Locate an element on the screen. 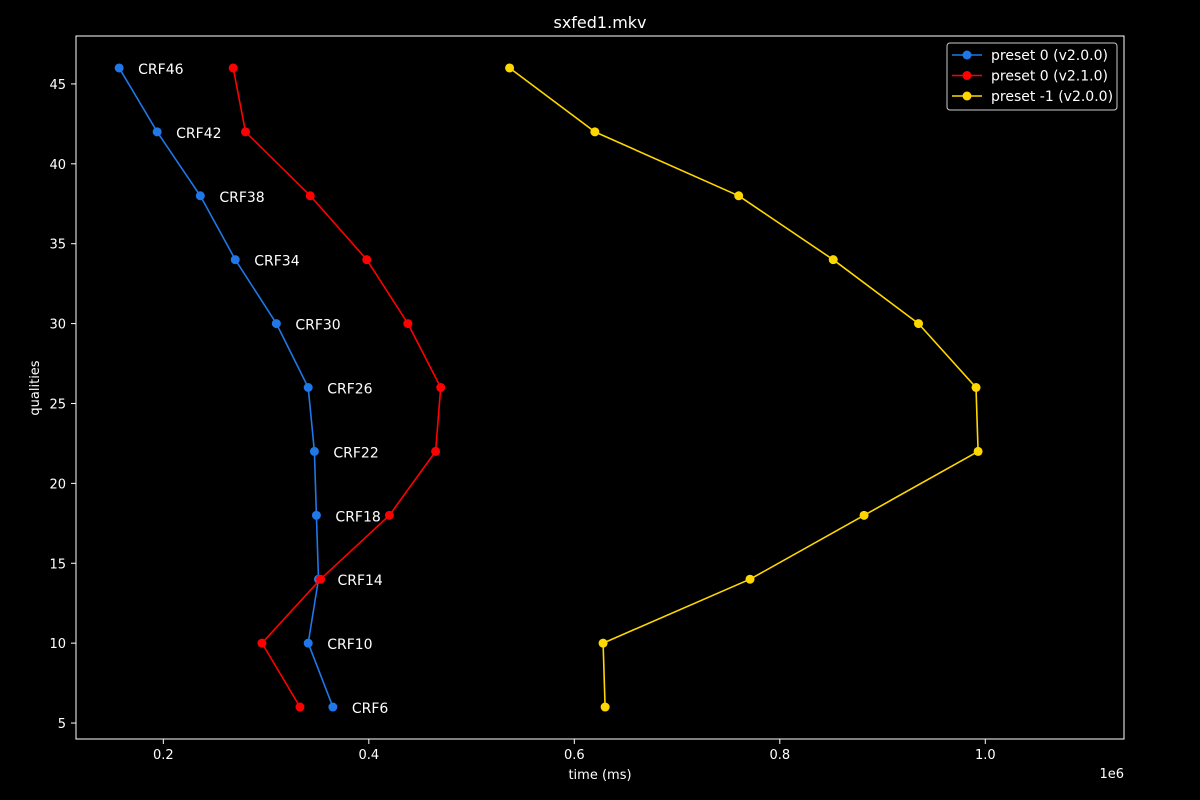  crf-annotation-label: CRF42 is located at coordinates (198, 134).